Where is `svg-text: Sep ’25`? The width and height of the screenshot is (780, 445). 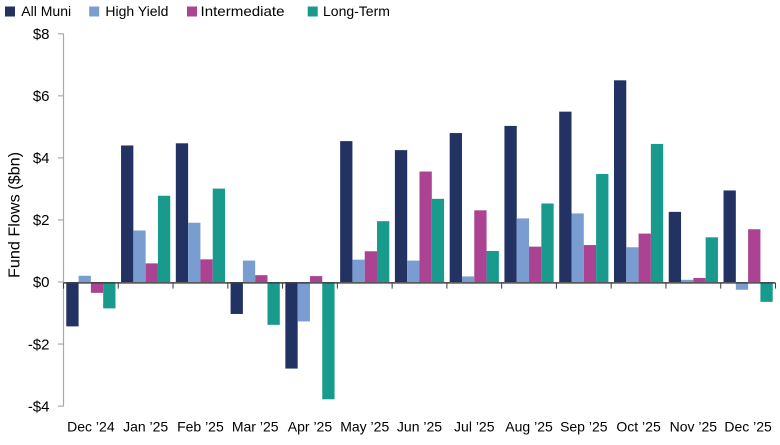
svg-text: Sep ’25 is located at coordinates (584, 427).